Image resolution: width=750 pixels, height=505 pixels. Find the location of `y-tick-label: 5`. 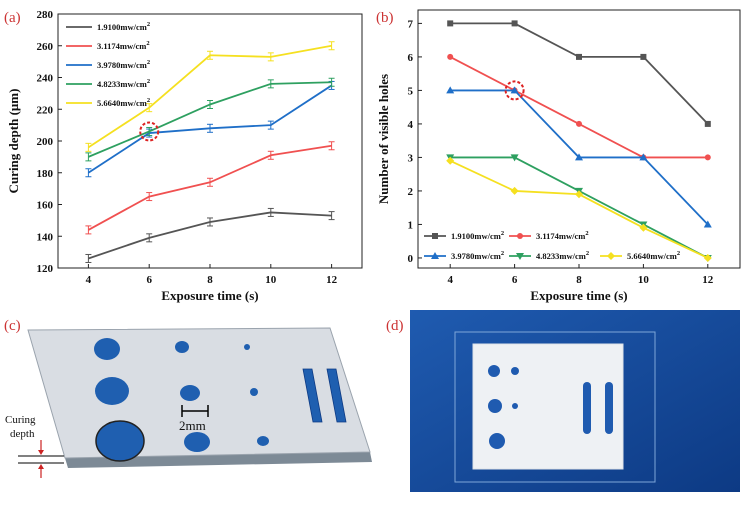

y-tick-label: 5 is located at coordinates (411, 91).